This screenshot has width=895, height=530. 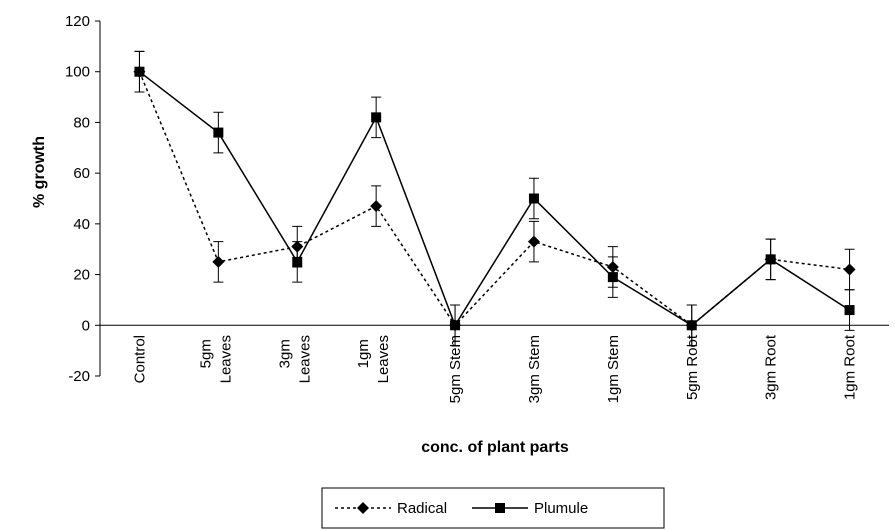 I want to click on y-tick-label: 0, so click(x=86, y=325).